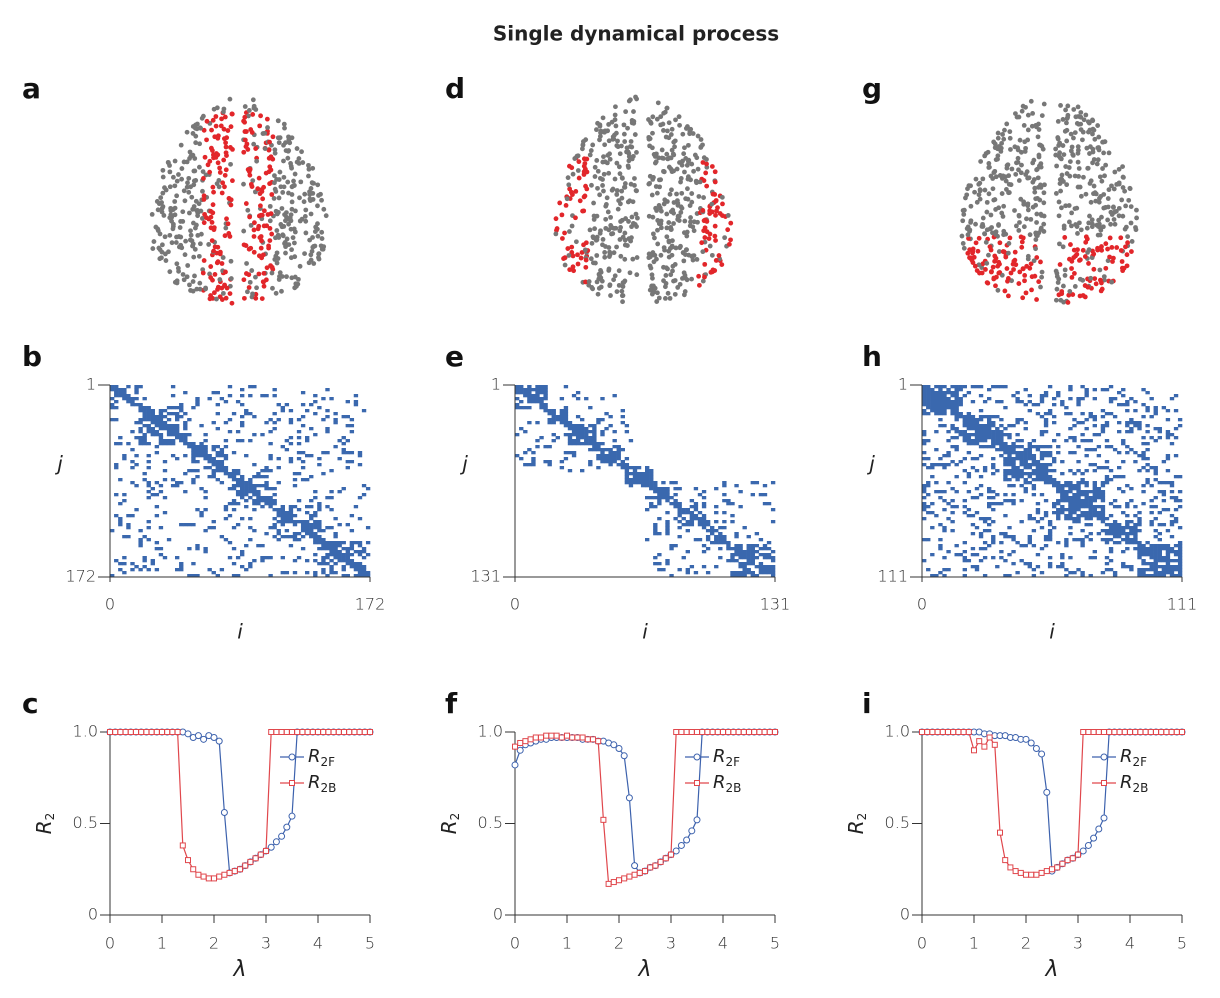  I want to click on x-tick-label: 2, so click(214, 943).